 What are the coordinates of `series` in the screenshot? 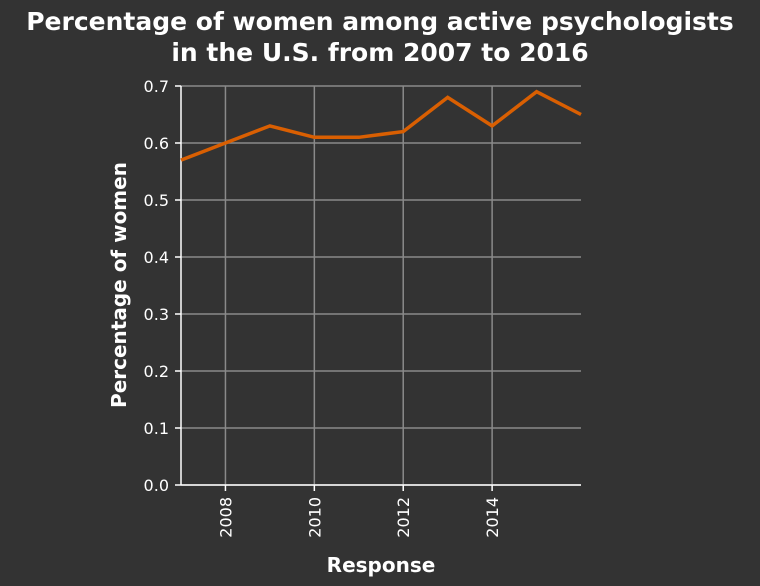 It's located at (381, 125).